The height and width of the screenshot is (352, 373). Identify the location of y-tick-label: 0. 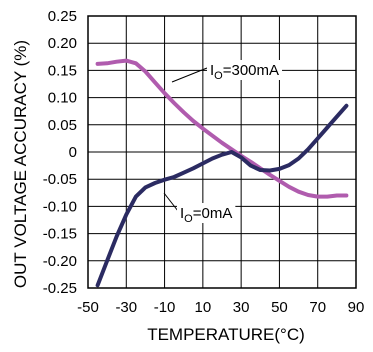
(73, 152).